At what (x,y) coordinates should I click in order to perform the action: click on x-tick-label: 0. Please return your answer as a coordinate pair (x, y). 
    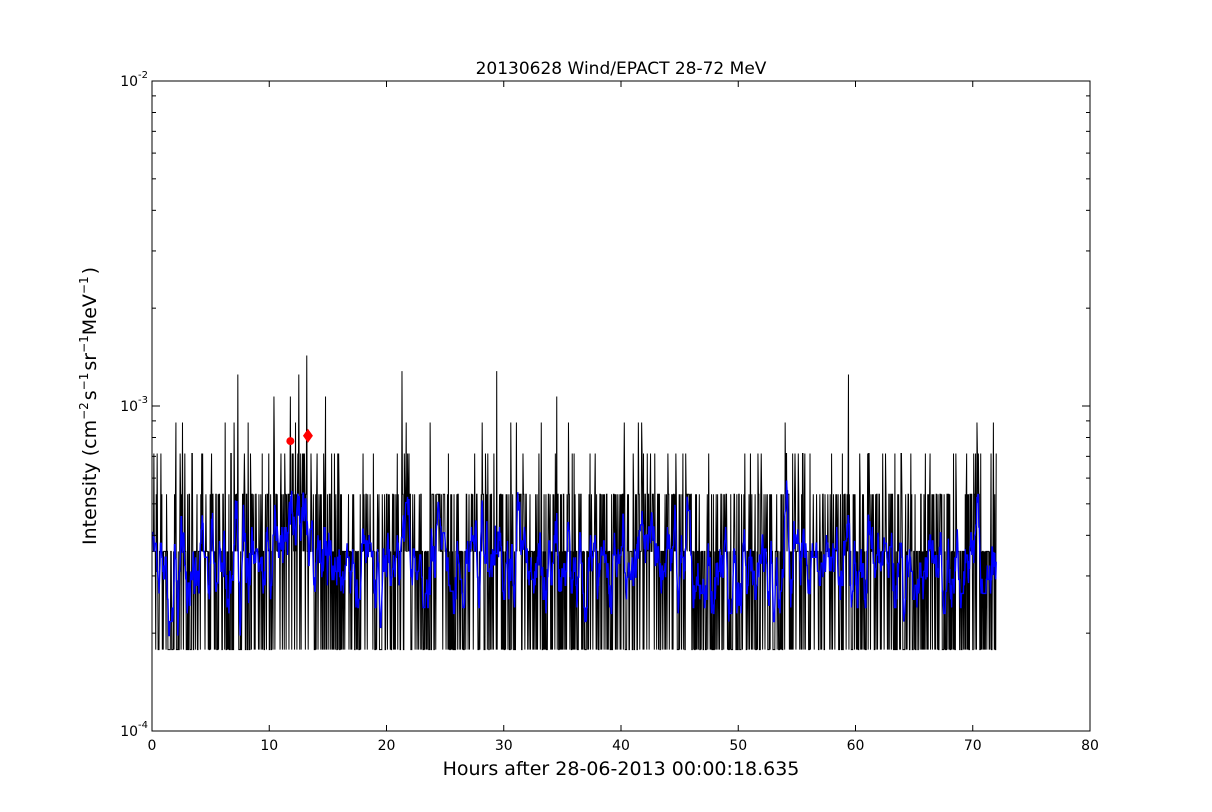
    Looking at the image, I should click on (152, 746).